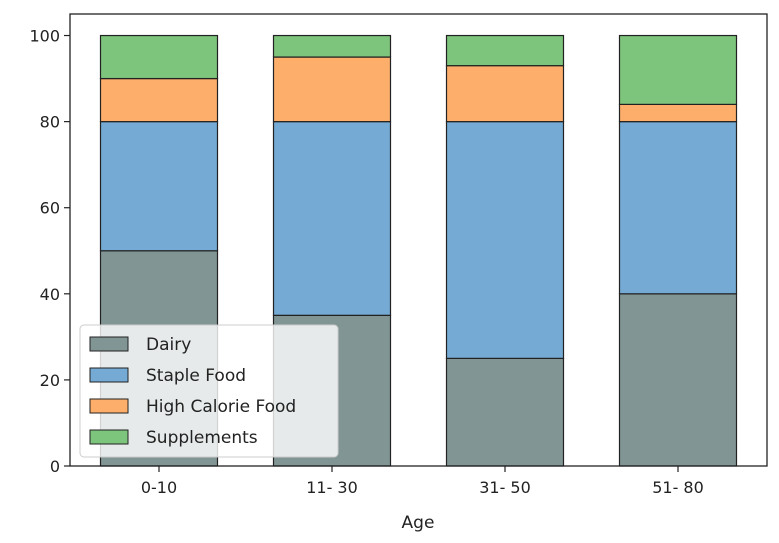  Describe the element at coordinates (50, 294) in the screenshot. I see `y-tick-label-2: 40` at that location.